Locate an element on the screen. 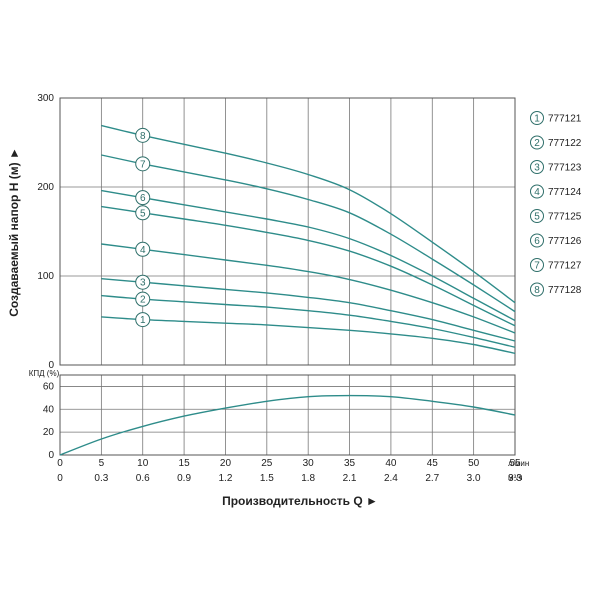 The height and width of the screenshot is (600, 600). x-tick-label-m3h: 3.0 is located at coordinates (474, 478).